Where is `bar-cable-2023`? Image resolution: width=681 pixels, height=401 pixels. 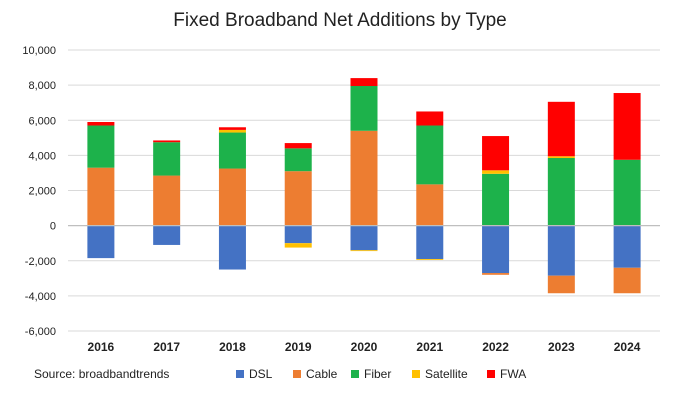
bar-cable-2023 is located at coordinates (561, 284).